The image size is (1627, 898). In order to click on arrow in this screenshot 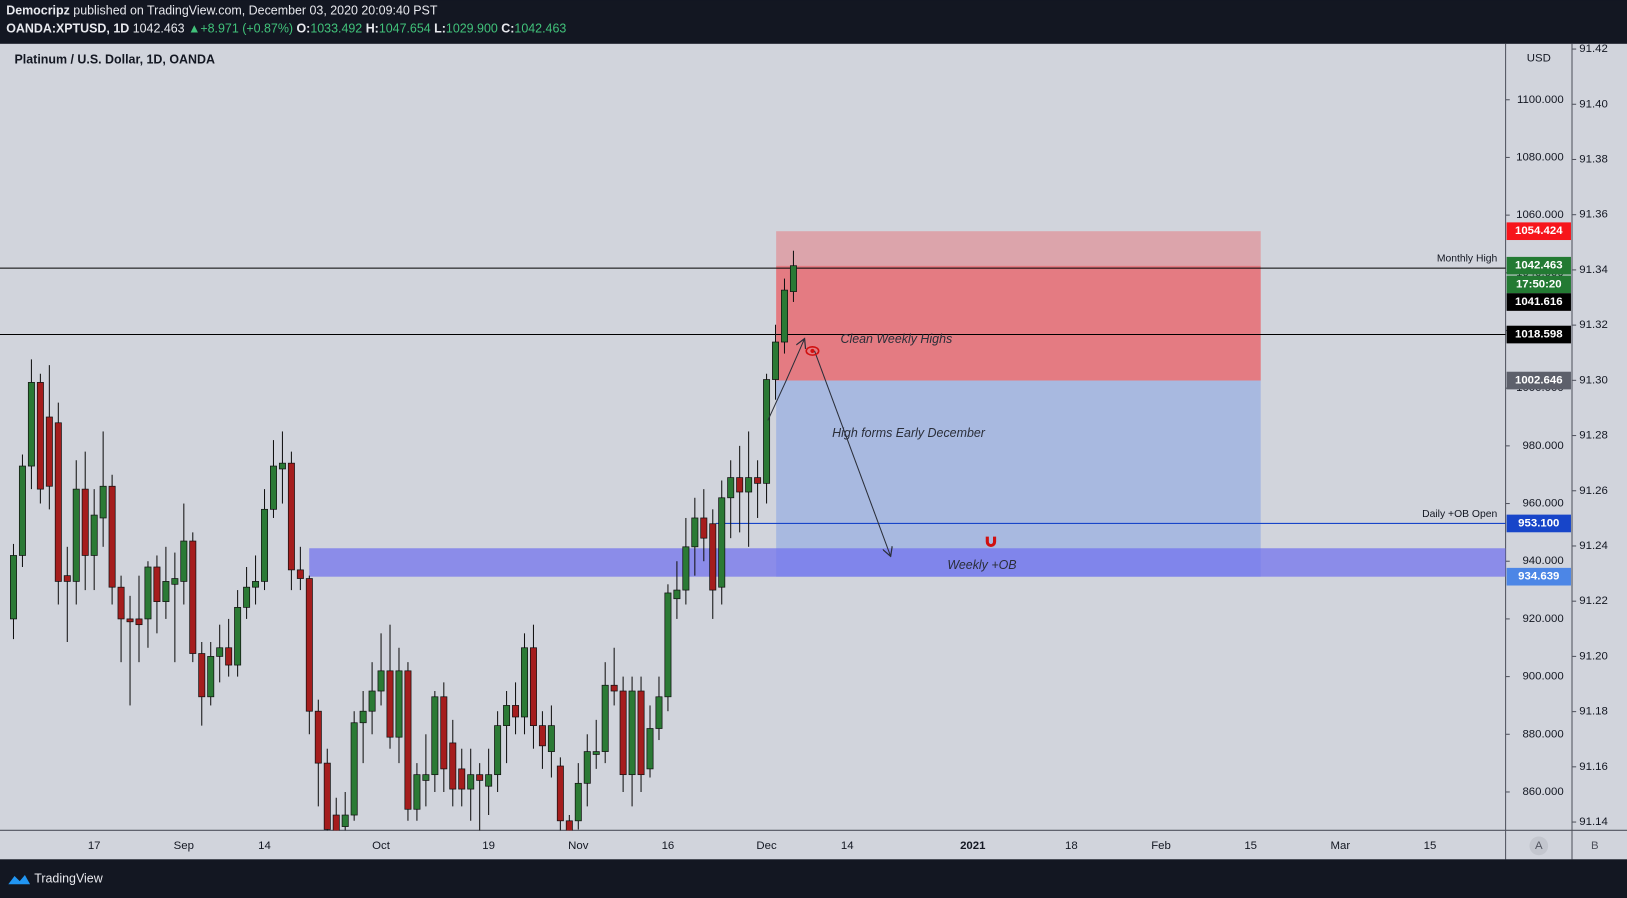, I will do `click(852, 452)`.